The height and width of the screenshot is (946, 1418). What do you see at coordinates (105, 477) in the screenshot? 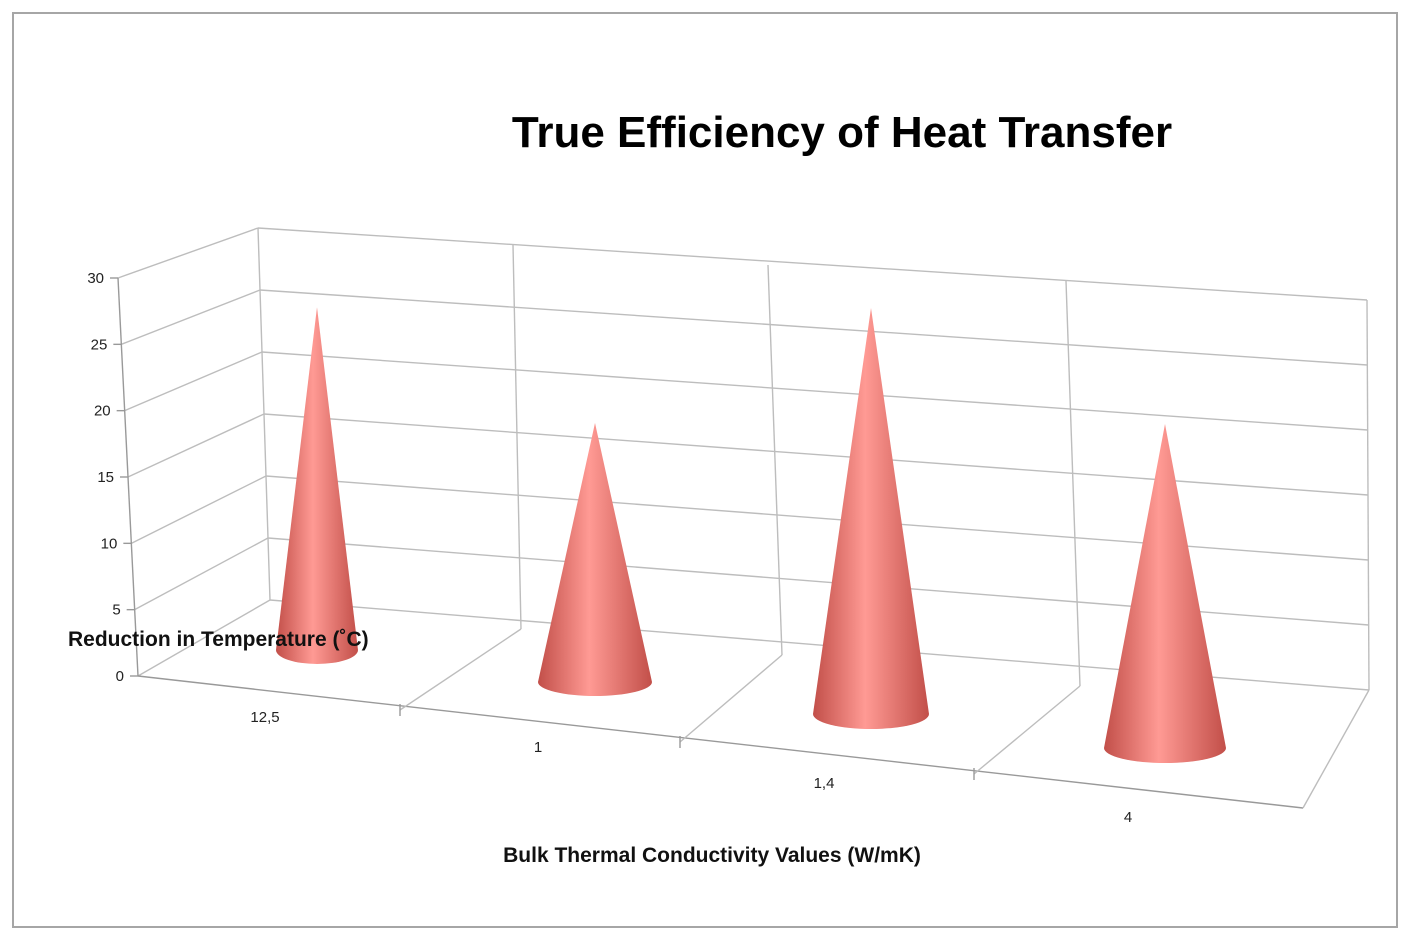
I see `y-tick-label: 15` at bounding box center [105, 477].